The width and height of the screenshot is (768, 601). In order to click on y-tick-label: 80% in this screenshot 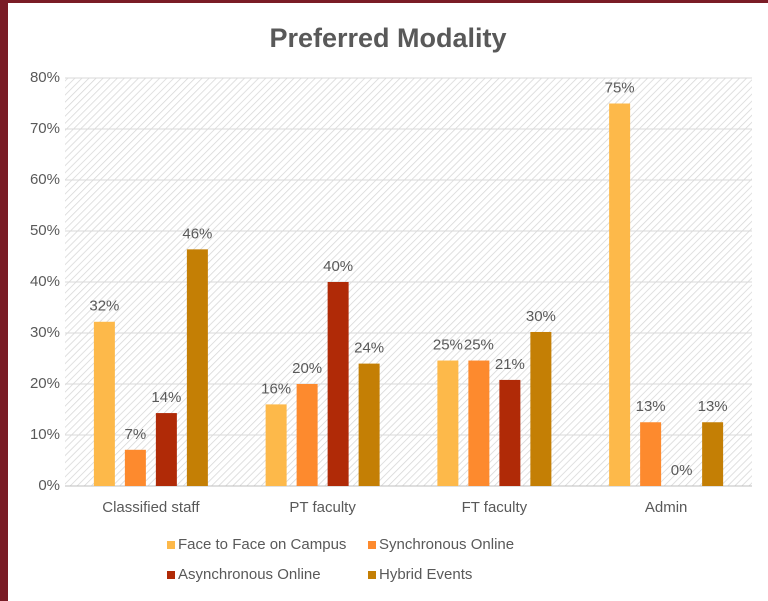, I will do `click(45, 77)`.